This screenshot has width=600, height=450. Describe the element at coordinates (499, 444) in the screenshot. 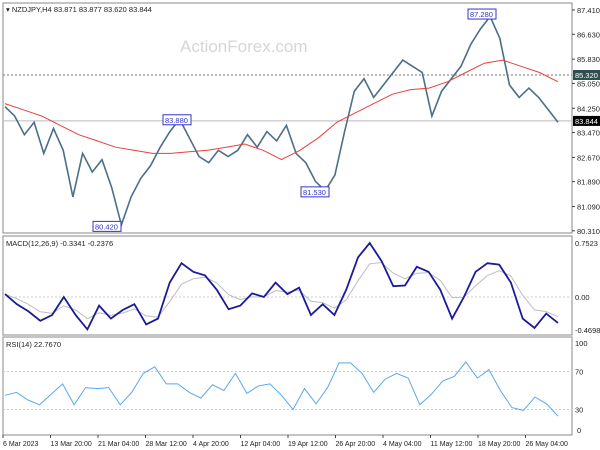

I see `x-tick-label: 18 May 20:00` at that location.